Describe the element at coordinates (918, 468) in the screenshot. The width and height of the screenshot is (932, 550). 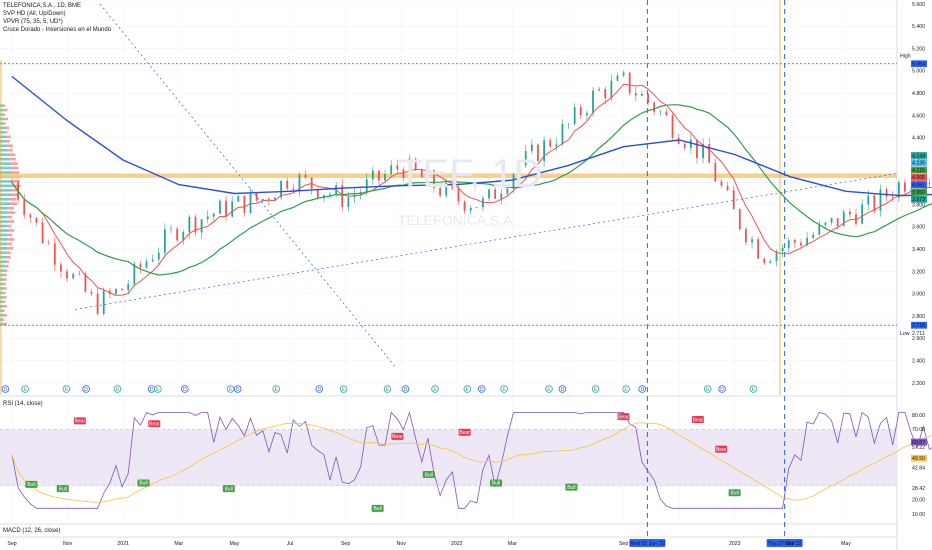
I see `rsi-tick-label: 42.84` at that location.